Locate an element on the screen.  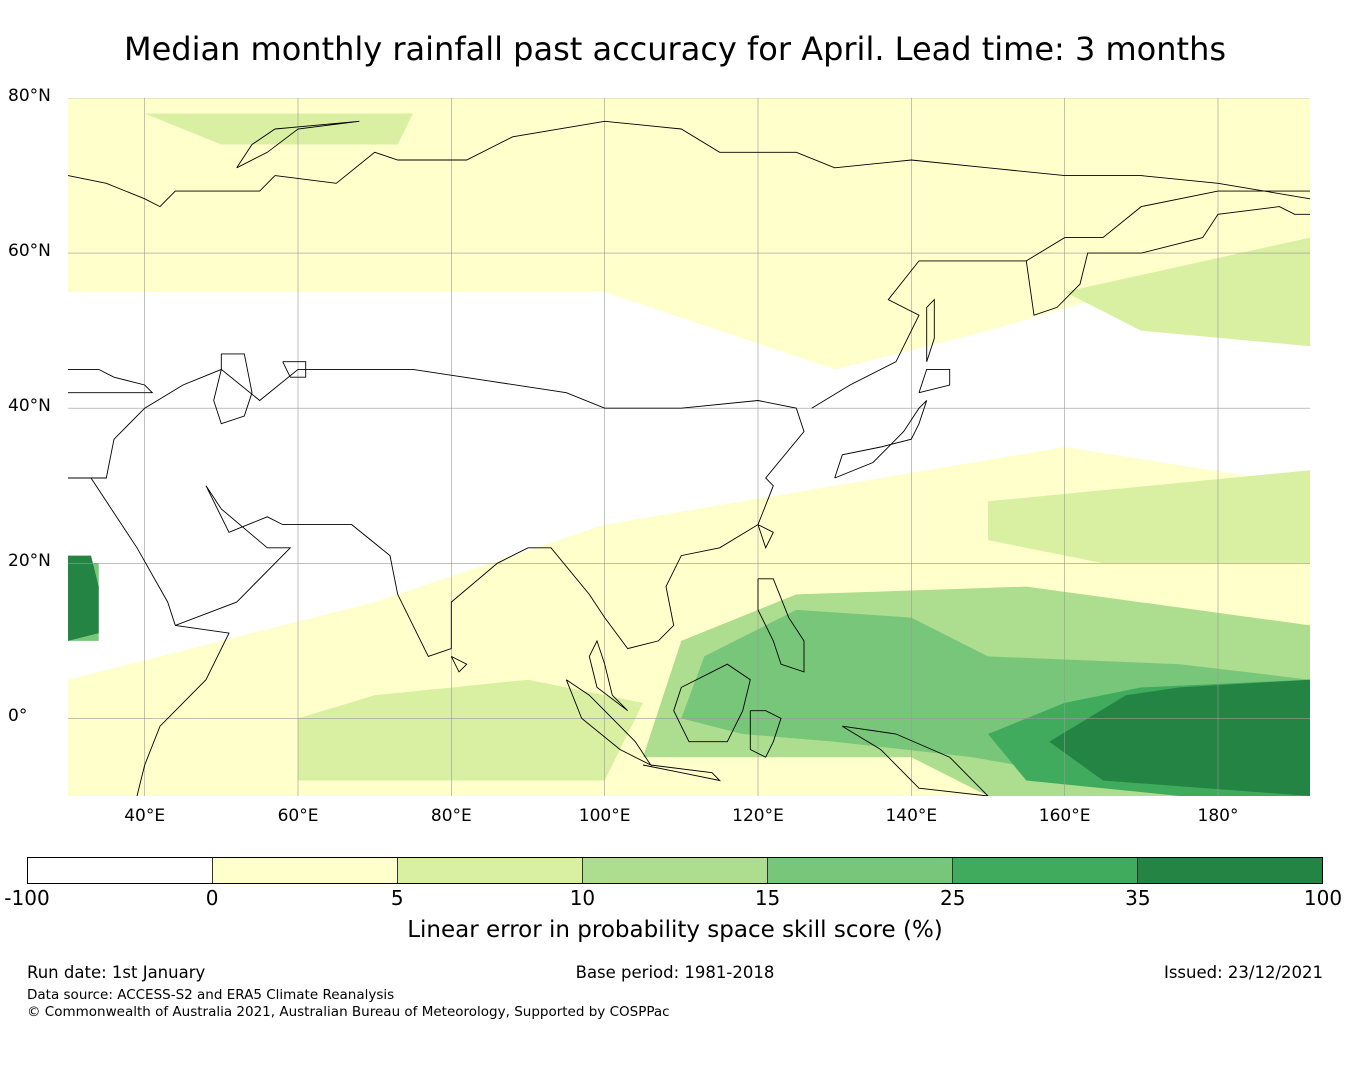
colorbar is located at coordinates (675, 870).